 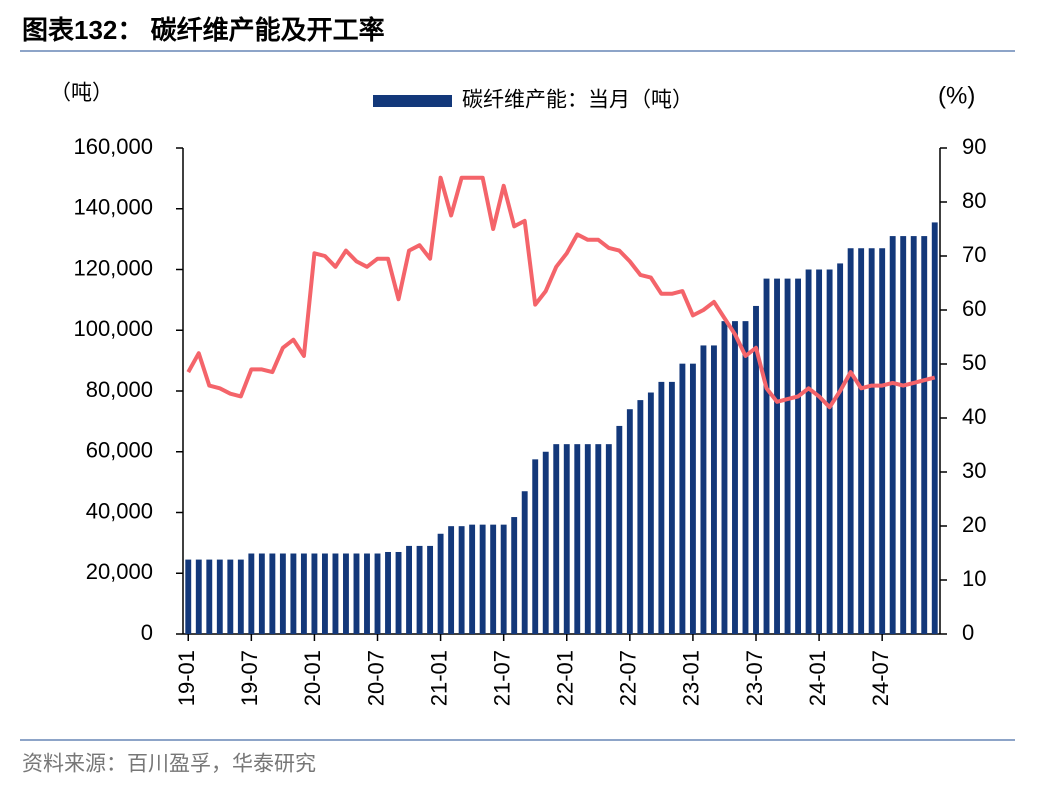 I want to click on source: 资料来源：百川盈孚，华泰研究, so click(x=169, y=764).